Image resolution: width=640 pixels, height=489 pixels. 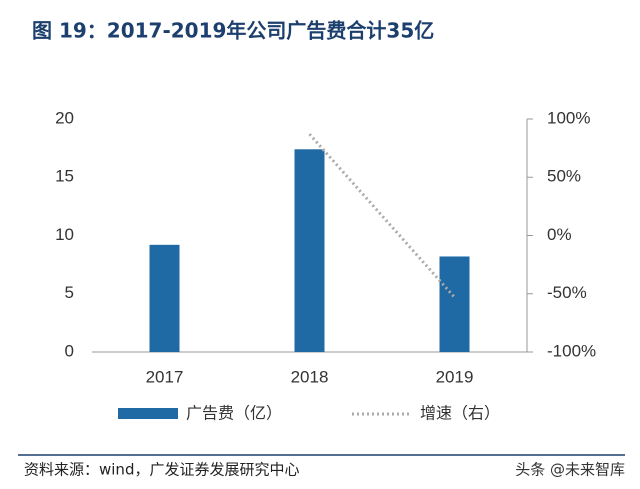 What do you see at coordinates (69, 350) in the screenshot?
I see `y-tick-label: 0` at bounding box center [69, 350].